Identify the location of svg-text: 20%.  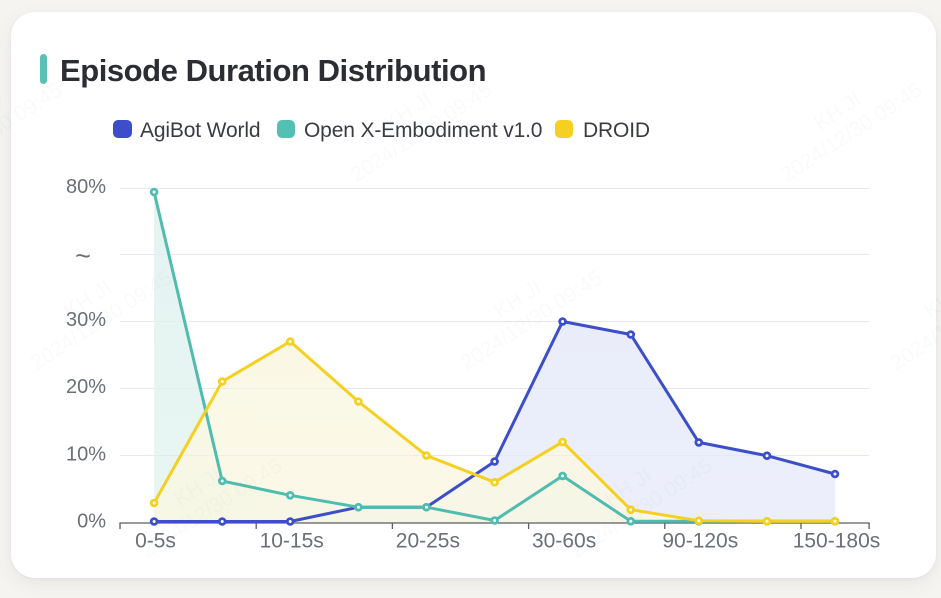
(86, 387).